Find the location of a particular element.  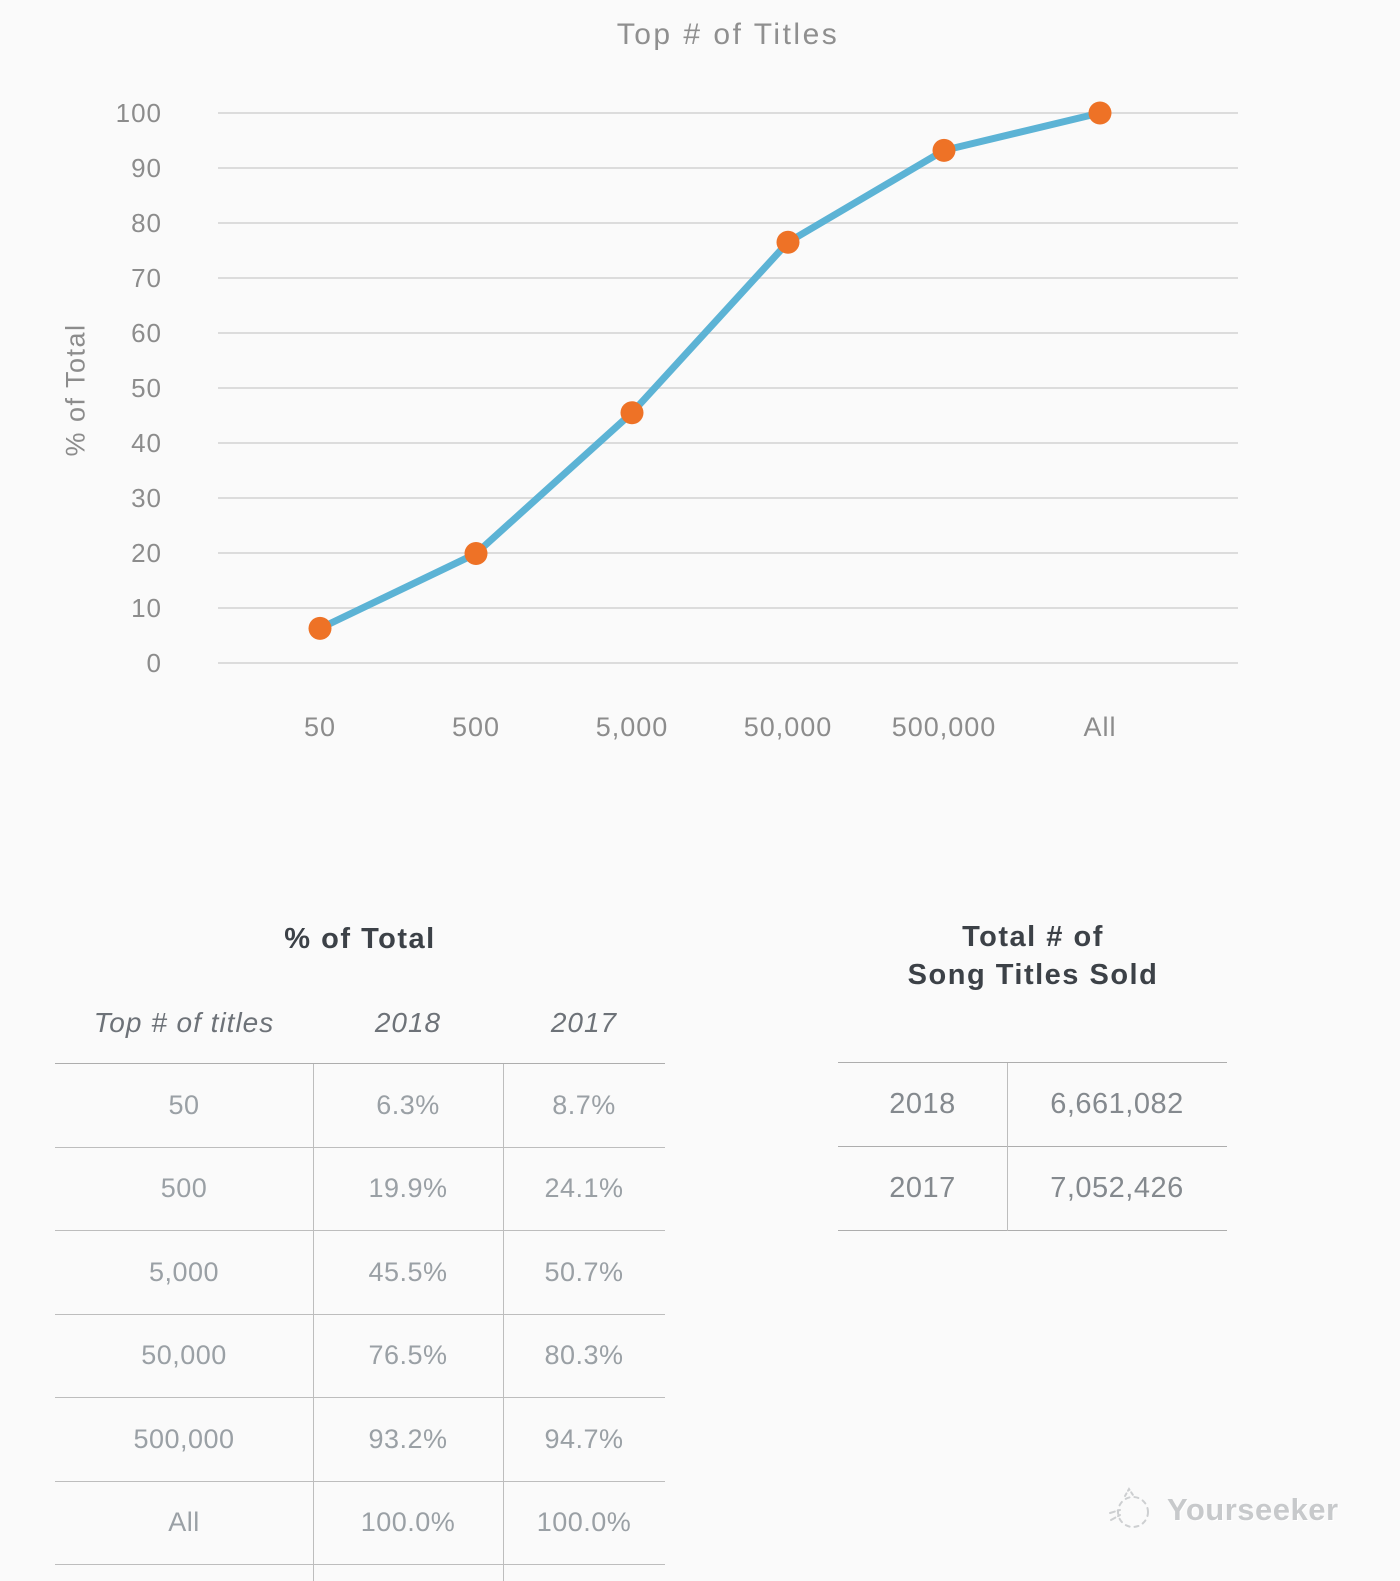

pct-col-header-titles: Top # of titles is located at coordinates (184, 1022).